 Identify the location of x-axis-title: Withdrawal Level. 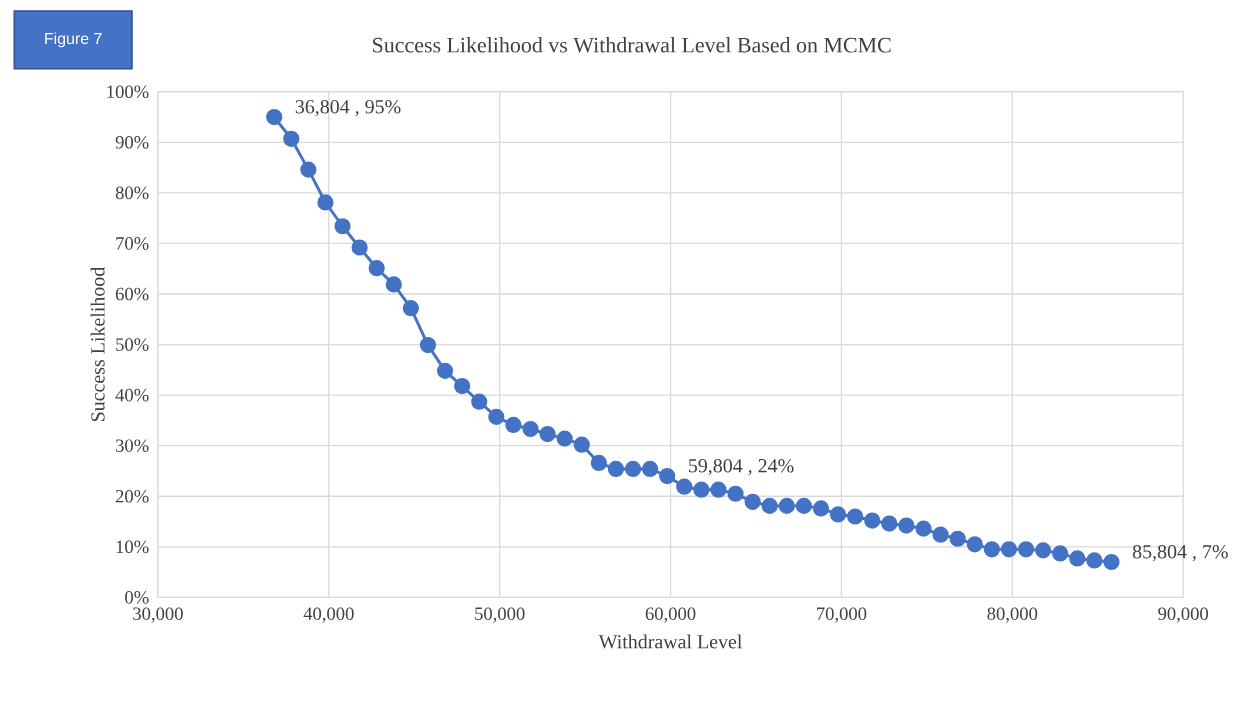
(670, 641).